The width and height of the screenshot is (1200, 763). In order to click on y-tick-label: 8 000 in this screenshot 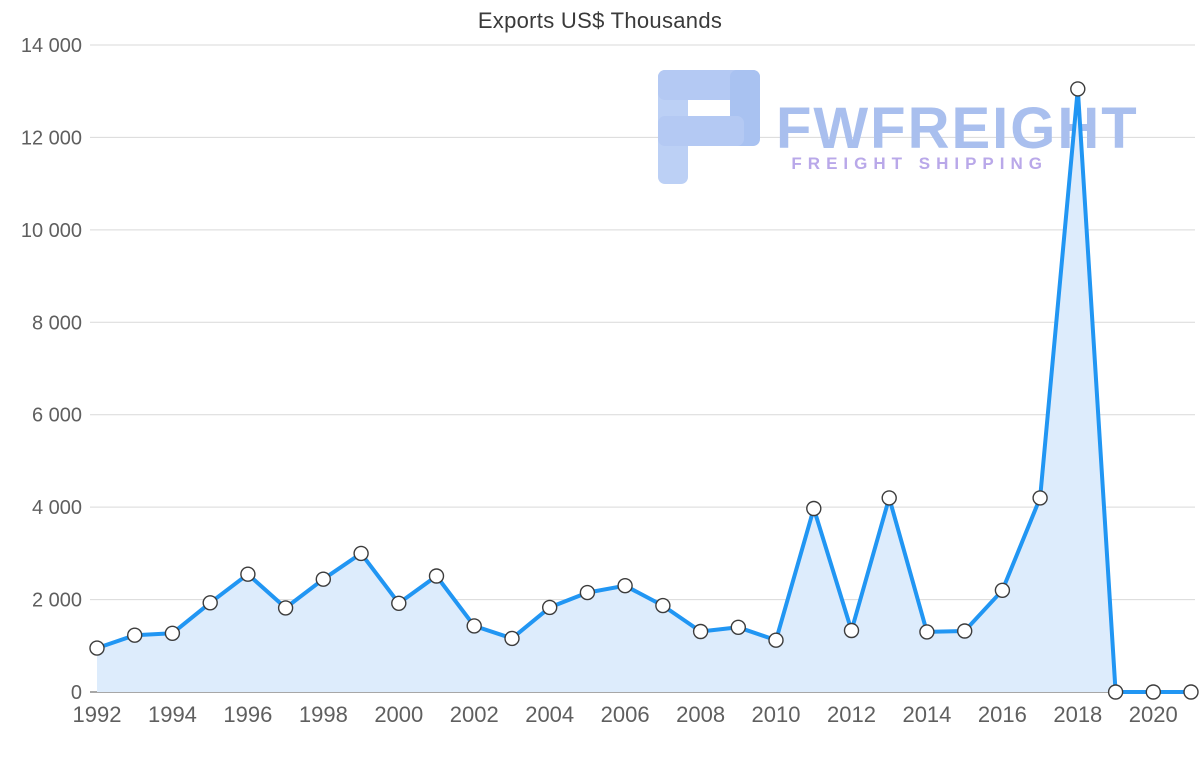, I will do `click(57, 323)`.